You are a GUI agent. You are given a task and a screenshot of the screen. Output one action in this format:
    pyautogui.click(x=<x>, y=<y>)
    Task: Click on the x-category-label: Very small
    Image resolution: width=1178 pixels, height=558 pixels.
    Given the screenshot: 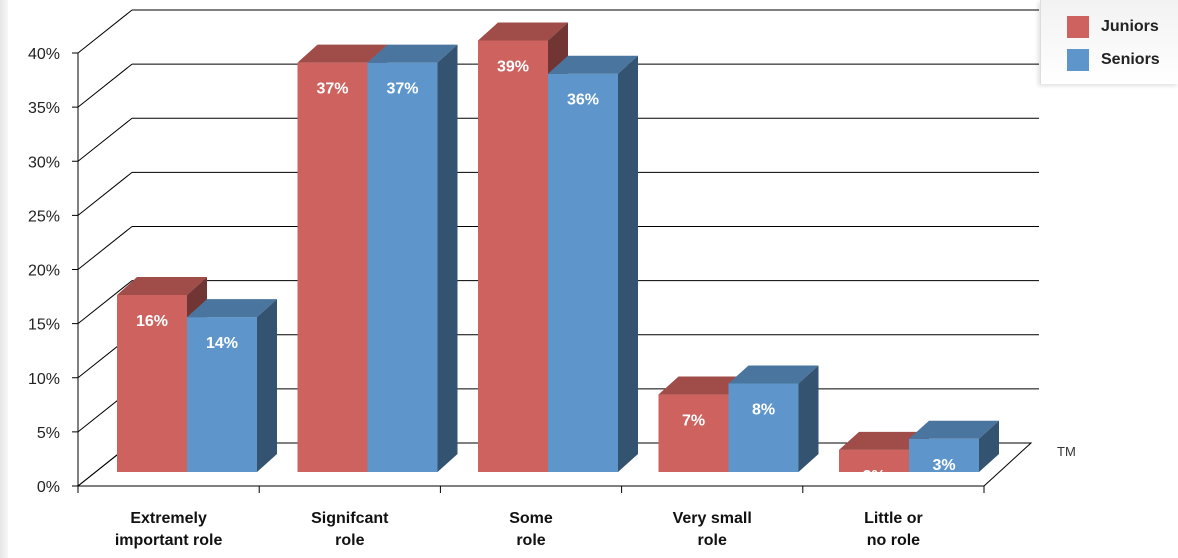 What is the action you would take?
    pyautogui.click(x=712, y=518)
    